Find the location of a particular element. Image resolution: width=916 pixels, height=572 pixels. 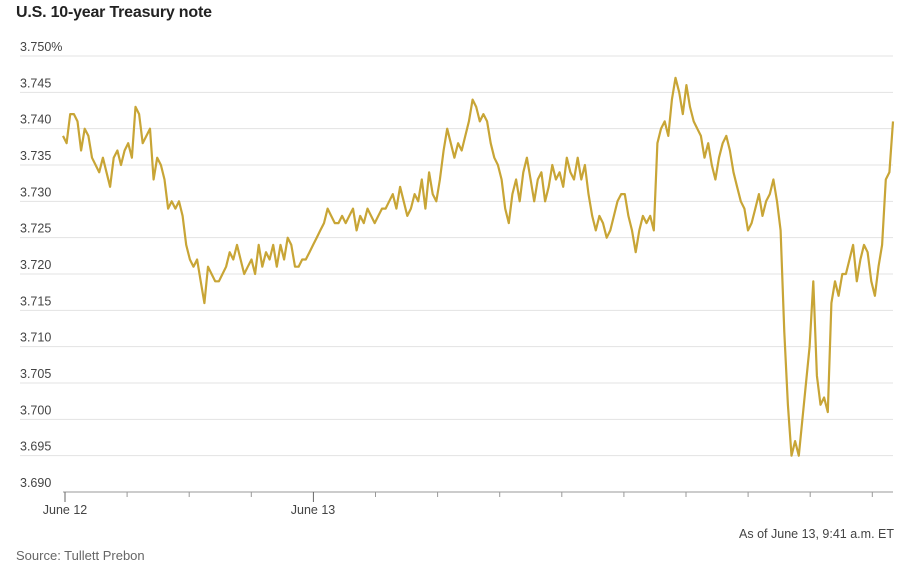

x-tick-label: June 12 is located at coordinates (65, 510).